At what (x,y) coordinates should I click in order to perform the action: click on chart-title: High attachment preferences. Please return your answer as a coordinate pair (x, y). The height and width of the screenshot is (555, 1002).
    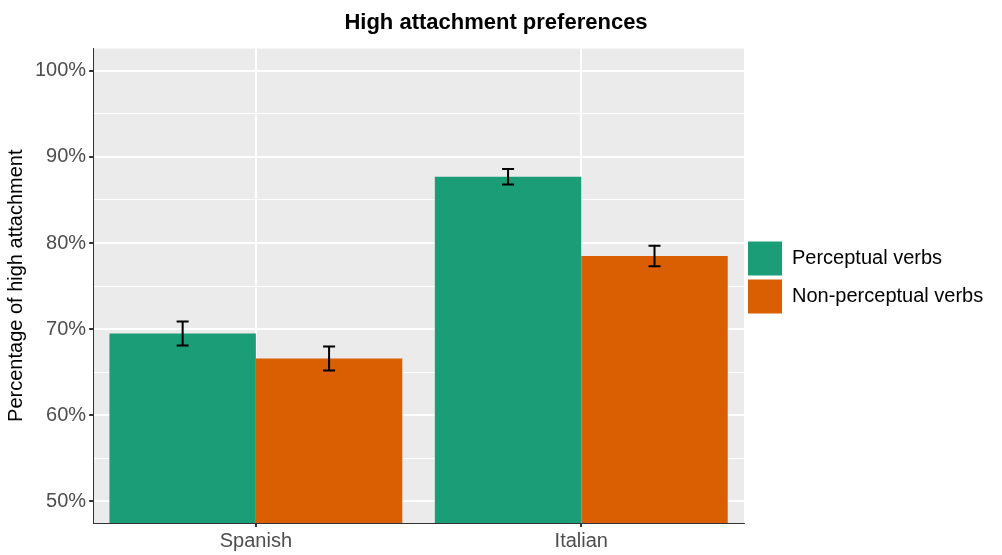
    Looking at the image, I should click on (496, 22).